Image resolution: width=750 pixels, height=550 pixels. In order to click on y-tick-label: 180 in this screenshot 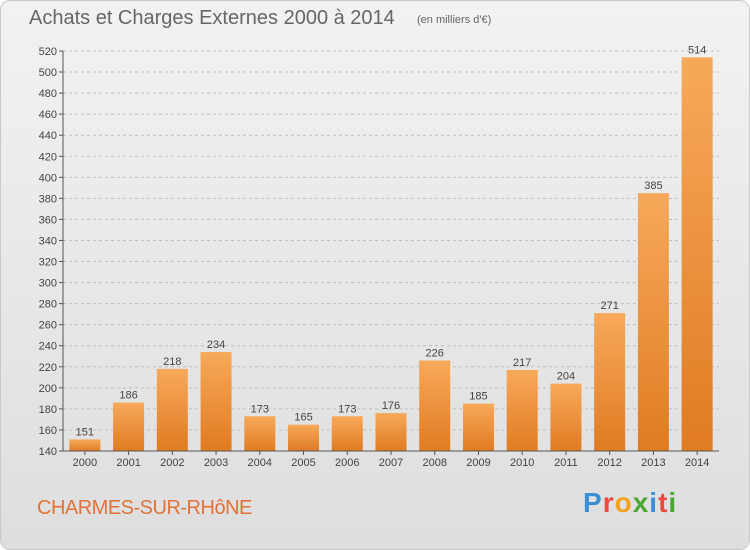, I will do `click(48, 410)`.